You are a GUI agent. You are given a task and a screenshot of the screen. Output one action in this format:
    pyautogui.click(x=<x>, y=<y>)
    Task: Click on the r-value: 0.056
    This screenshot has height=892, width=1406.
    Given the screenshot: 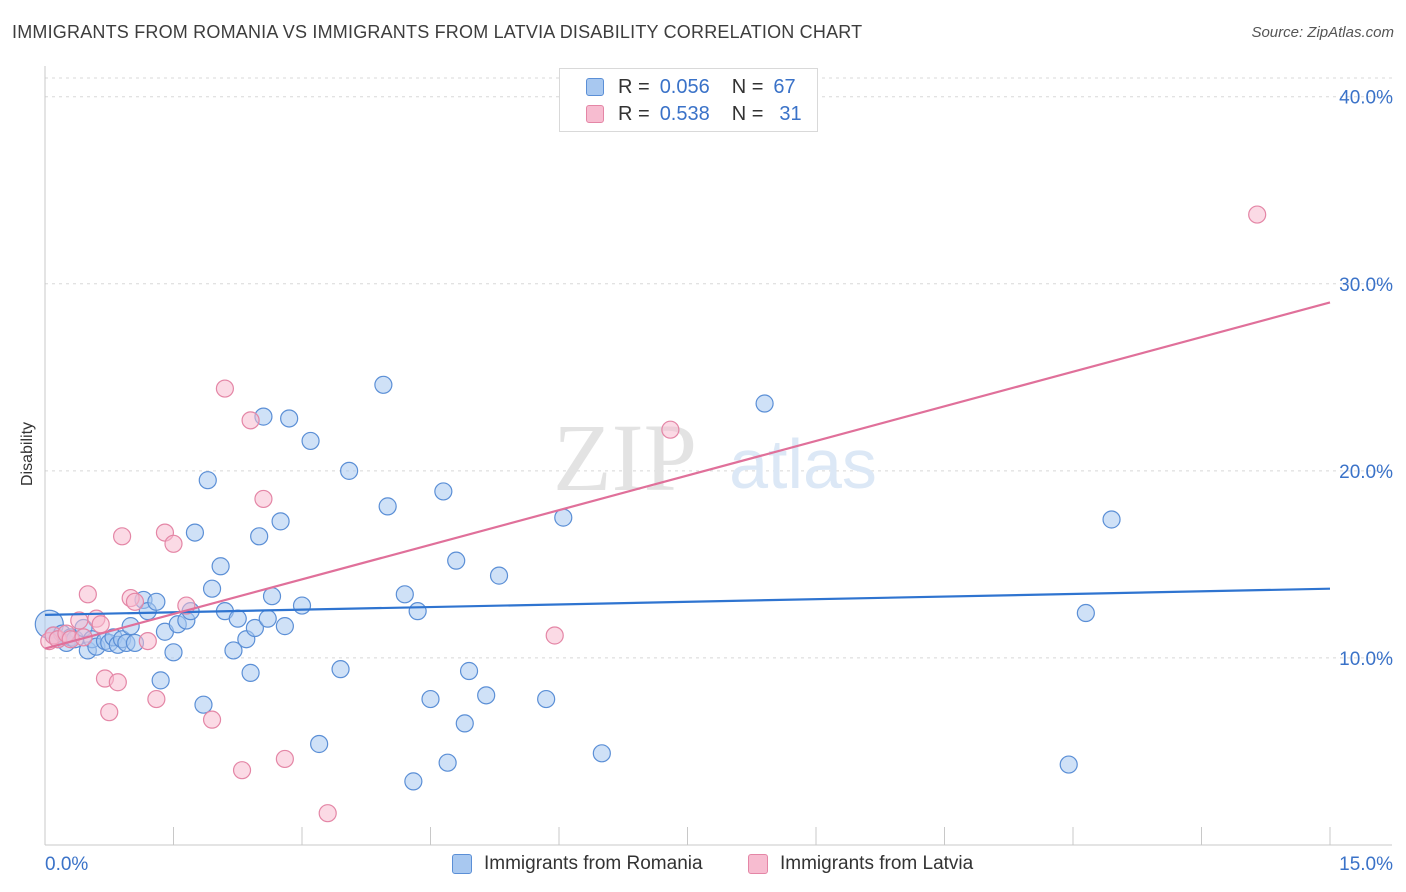 What is the action you would take?
    pyautogui.click(x=684, y=86)
    